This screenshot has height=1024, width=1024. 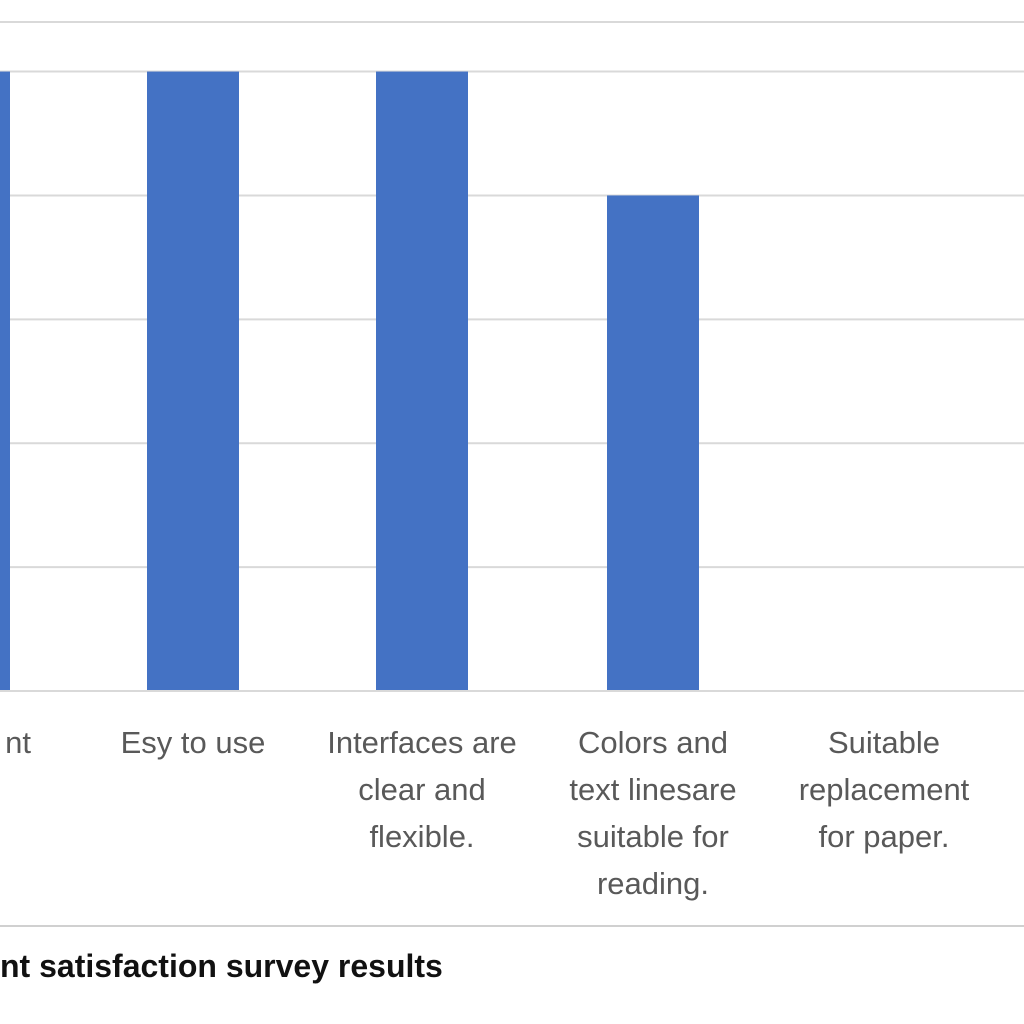 I want to click on x-tick-label: Esy to use, so click(x=193, y=742).